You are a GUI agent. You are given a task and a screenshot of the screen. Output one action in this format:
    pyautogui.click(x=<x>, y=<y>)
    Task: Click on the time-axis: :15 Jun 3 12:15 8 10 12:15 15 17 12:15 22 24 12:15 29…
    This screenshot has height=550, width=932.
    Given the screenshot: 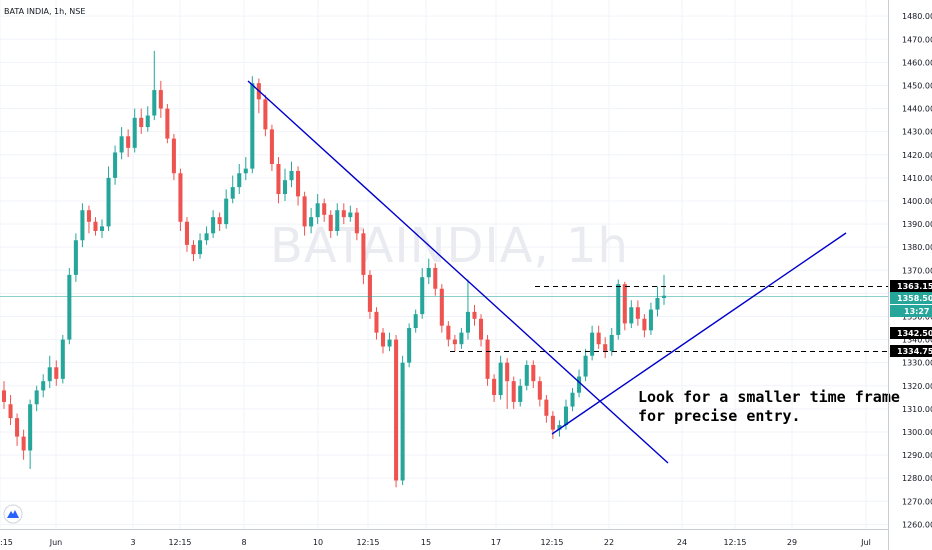 What is the action you would take?
    pyautogui.click(x=435, y=542)
    